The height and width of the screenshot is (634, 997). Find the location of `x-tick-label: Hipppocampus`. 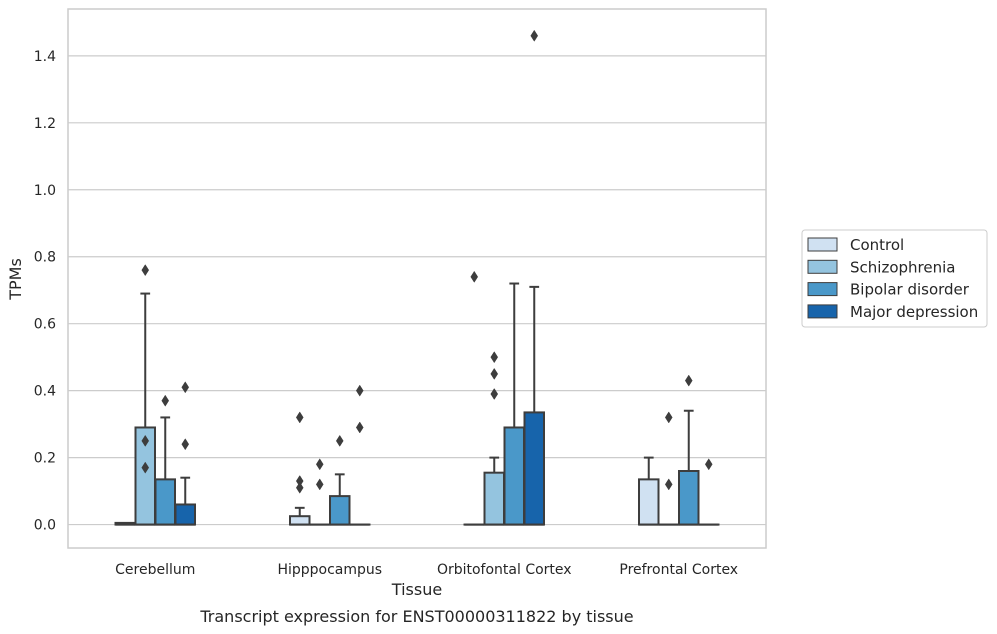

x-tick-label: Hipppocampus is located at coordinates (329, 570).